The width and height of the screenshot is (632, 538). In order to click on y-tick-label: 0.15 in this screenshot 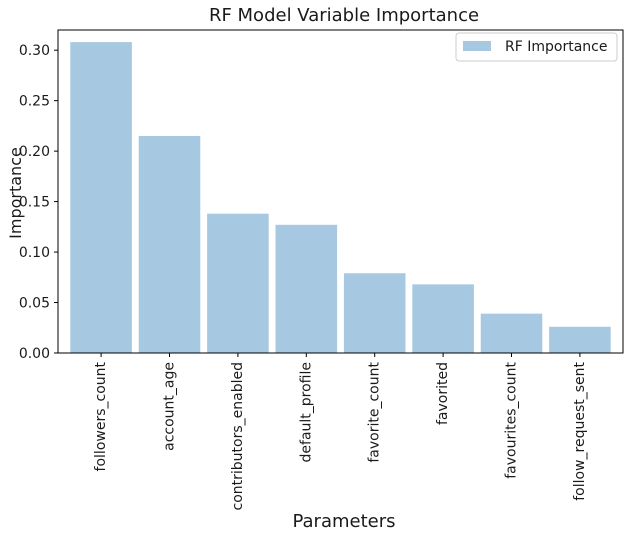, I will do `click(34, 203)`.